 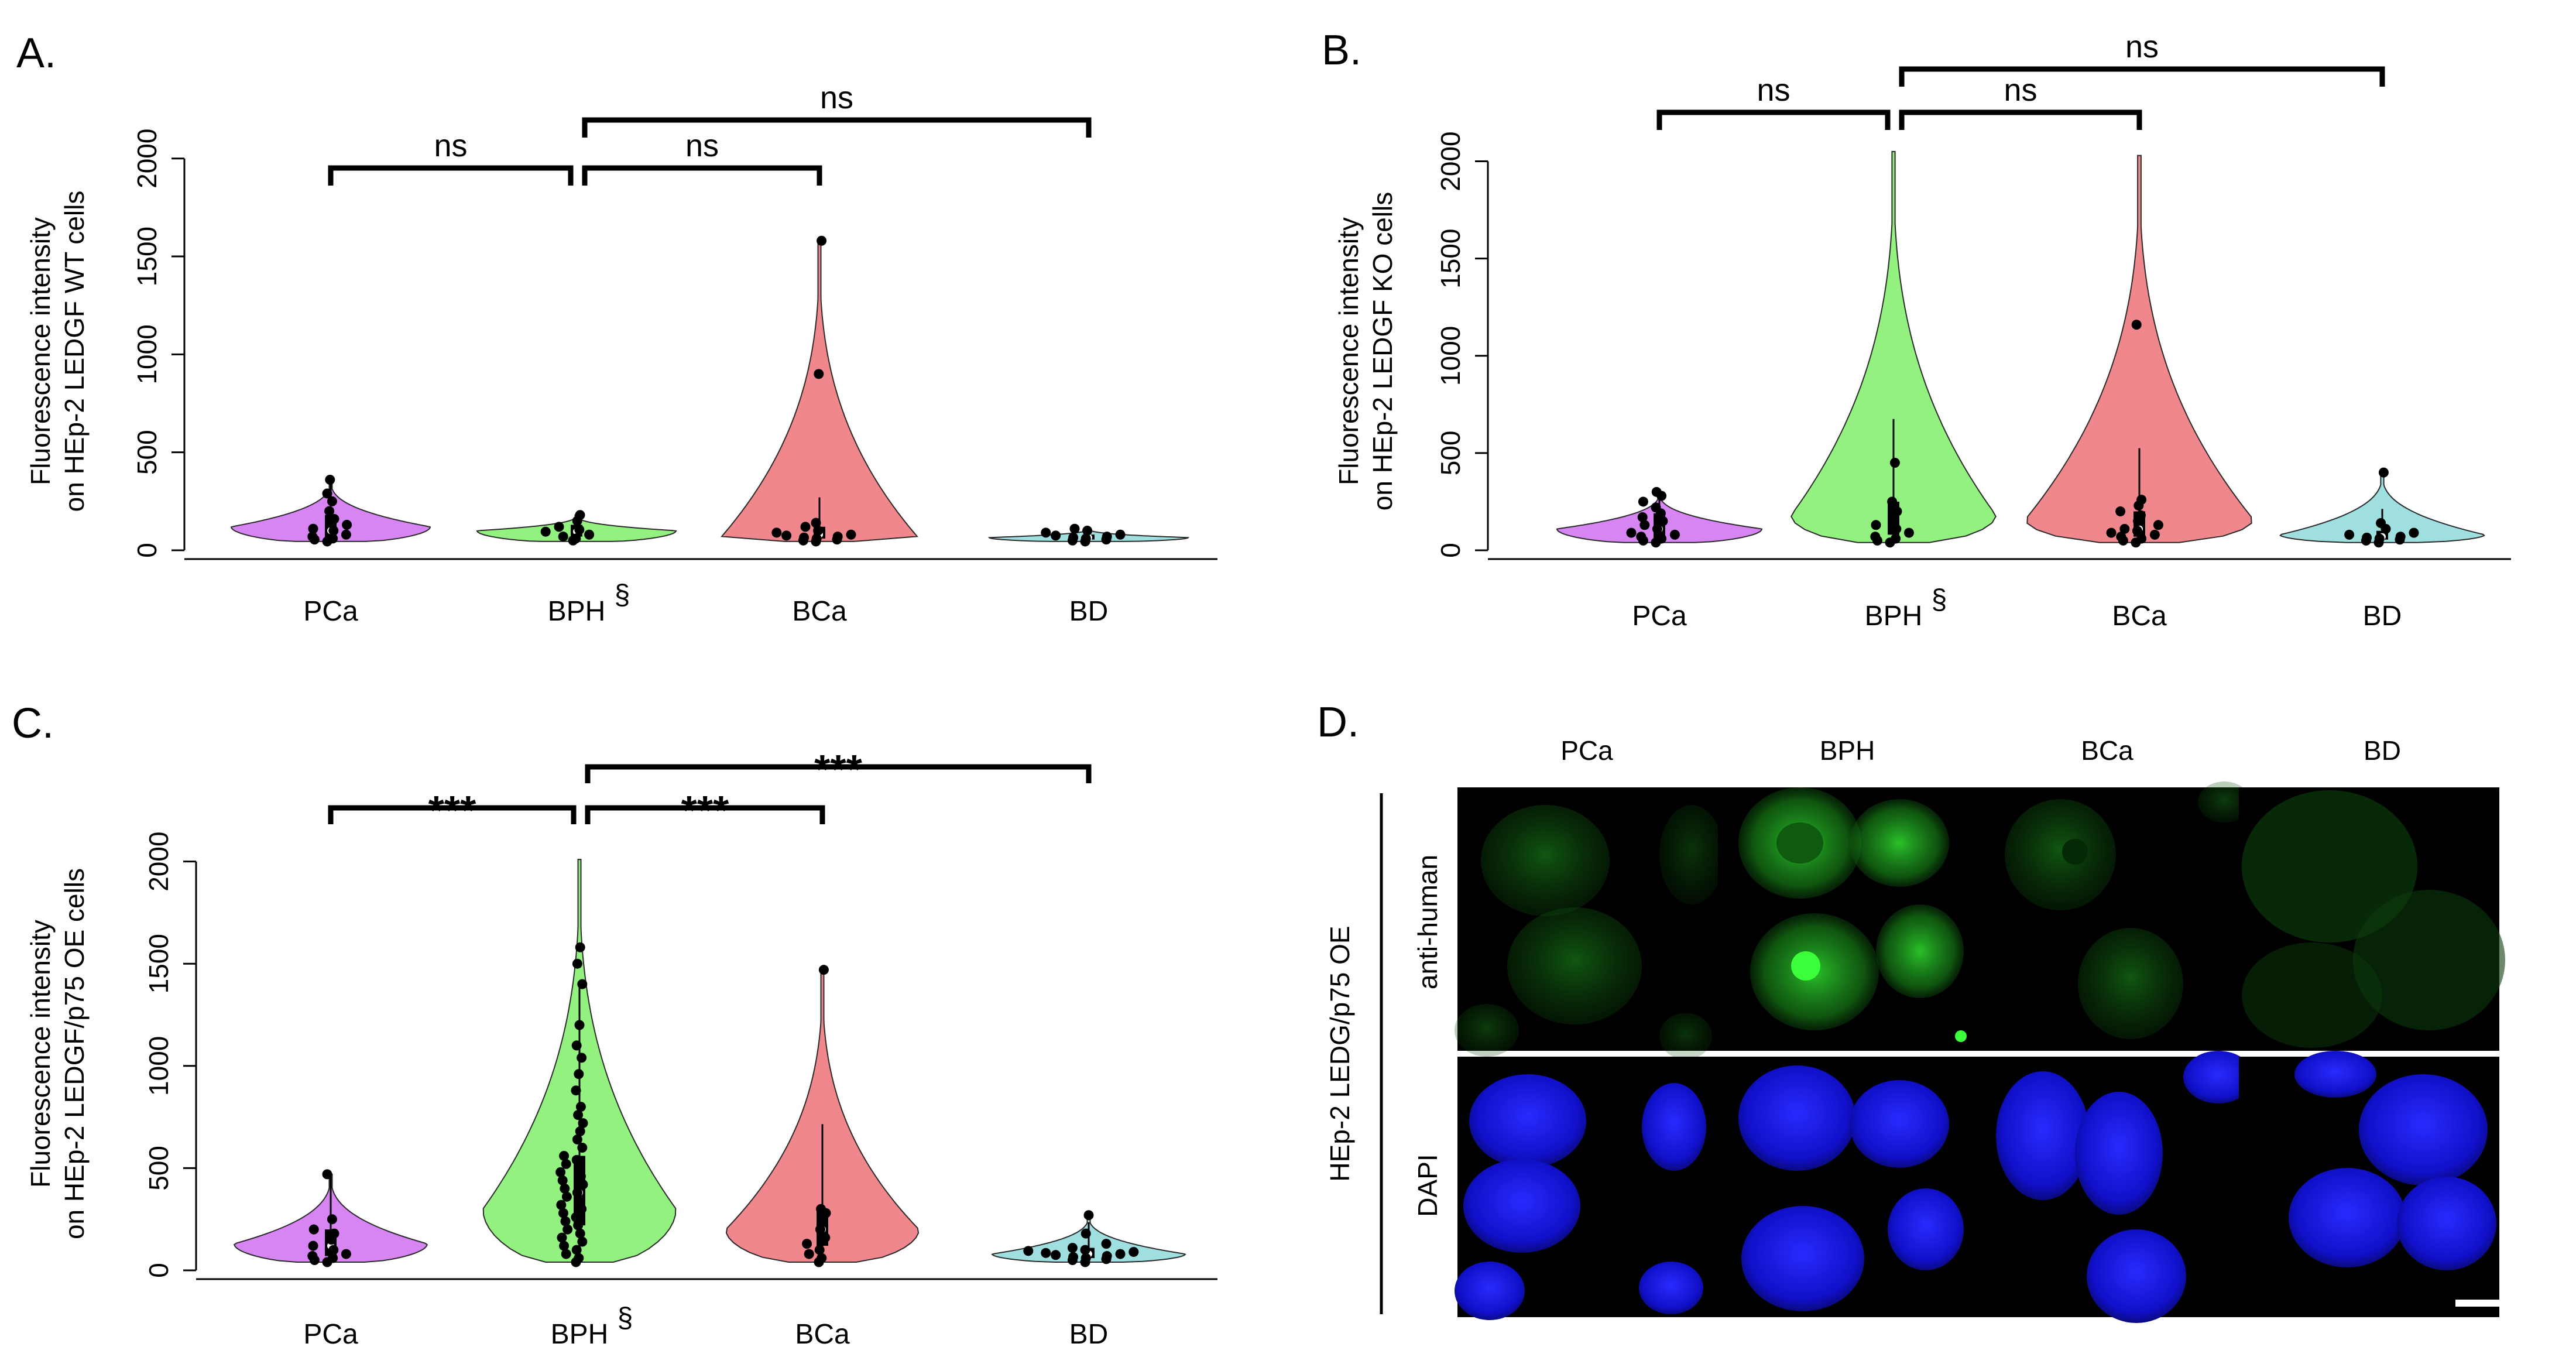 I want to click on micro-image-bph-anti-human, so click(x=1848, y=919).